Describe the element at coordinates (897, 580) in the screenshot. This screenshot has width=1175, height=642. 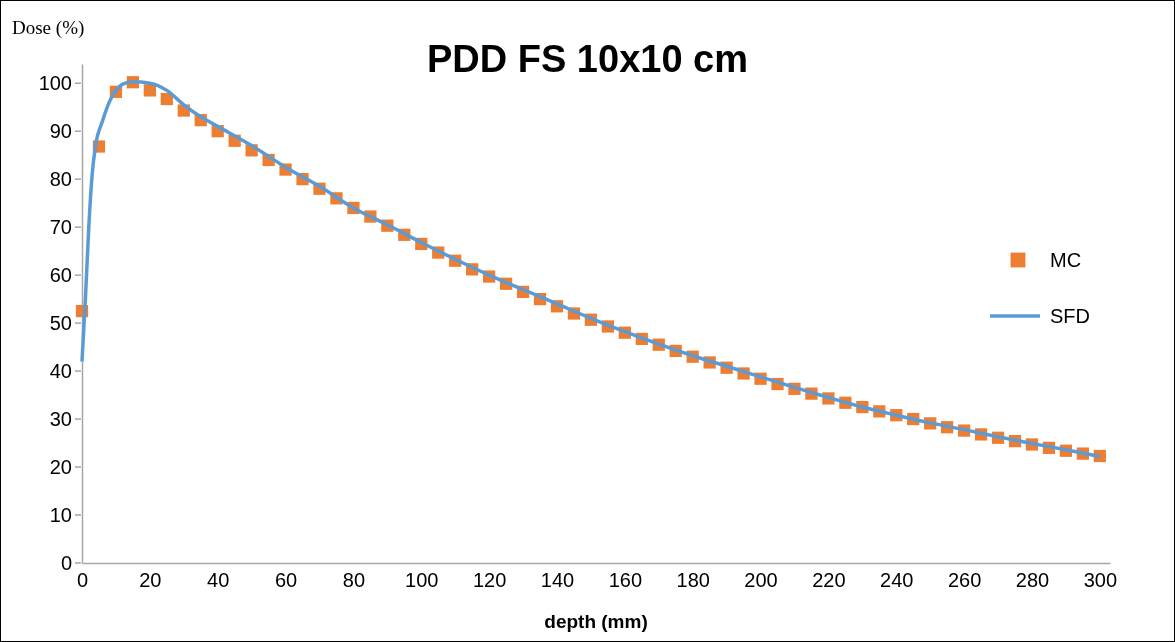
I see `x-tick-label: 240` at that location.